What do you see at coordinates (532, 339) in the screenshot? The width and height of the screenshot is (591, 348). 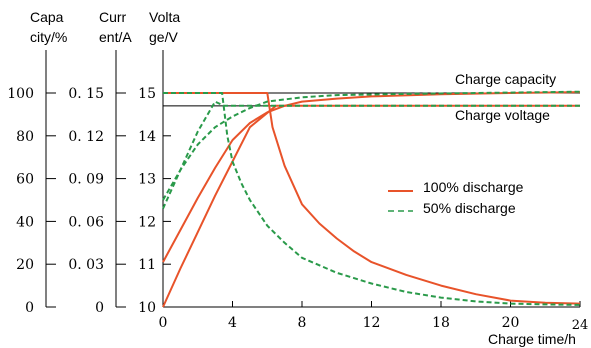 I see `x-axis-label: Charge time/h` at bounding box center [532, 339].